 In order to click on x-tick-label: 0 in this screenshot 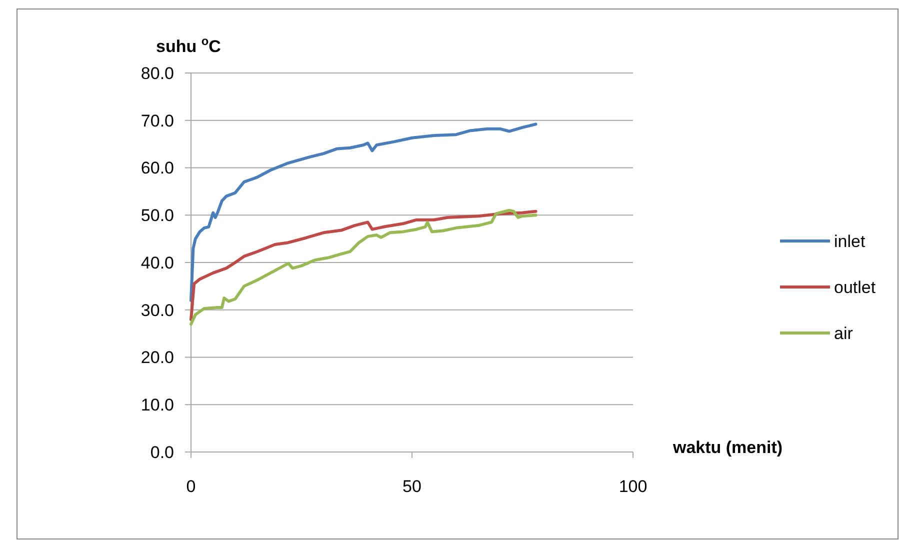, I will do `click(191, 486)`.